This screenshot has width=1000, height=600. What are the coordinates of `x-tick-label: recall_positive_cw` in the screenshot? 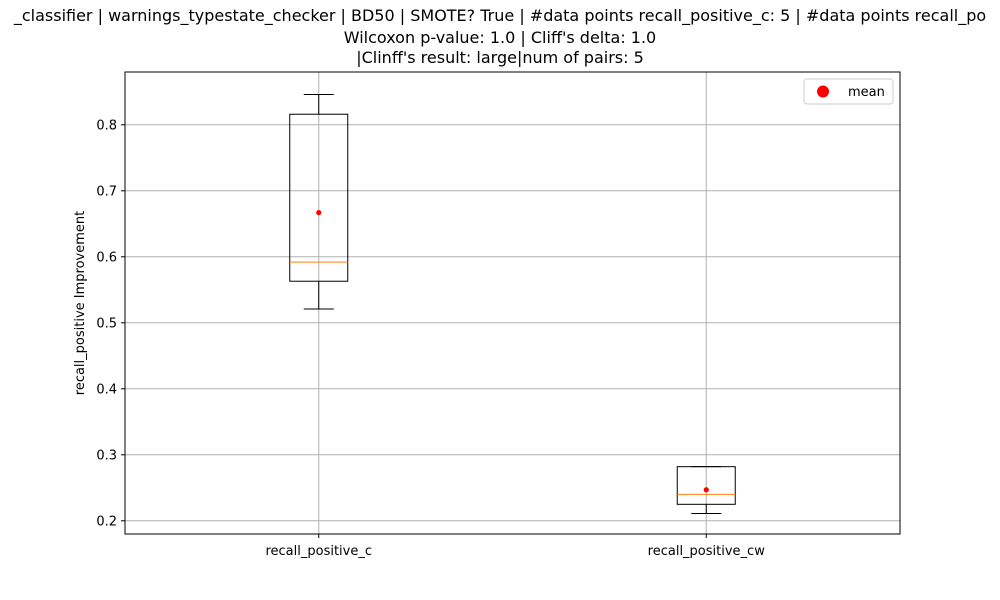 It's located at (707, 551).